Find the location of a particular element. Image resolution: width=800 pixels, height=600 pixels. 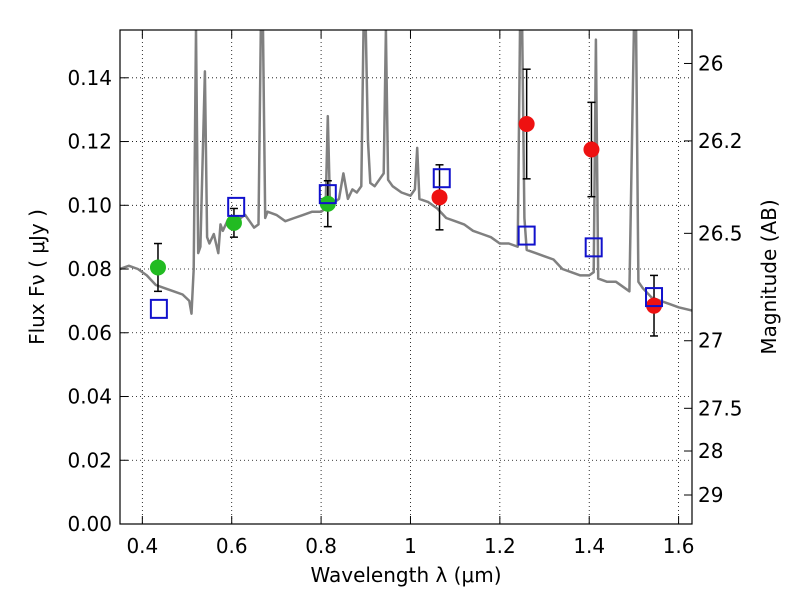

y-tick-label: 0.14 is located at coordinates (89, 78).